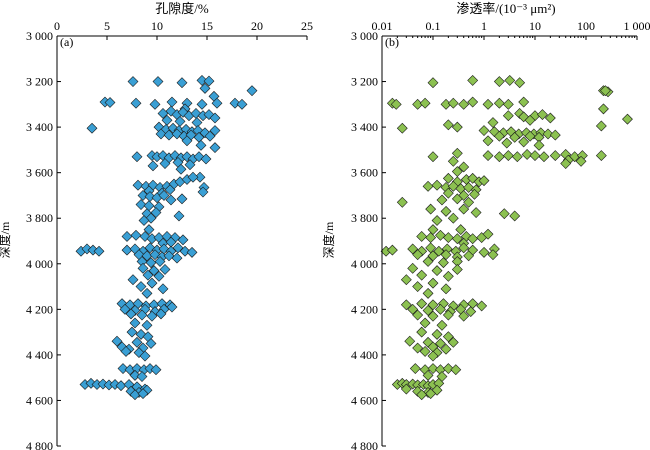 The width and height of the screenshot is (650, 450). I want to click on x-tick-label-permeability: 0.01, so click(382, 26).